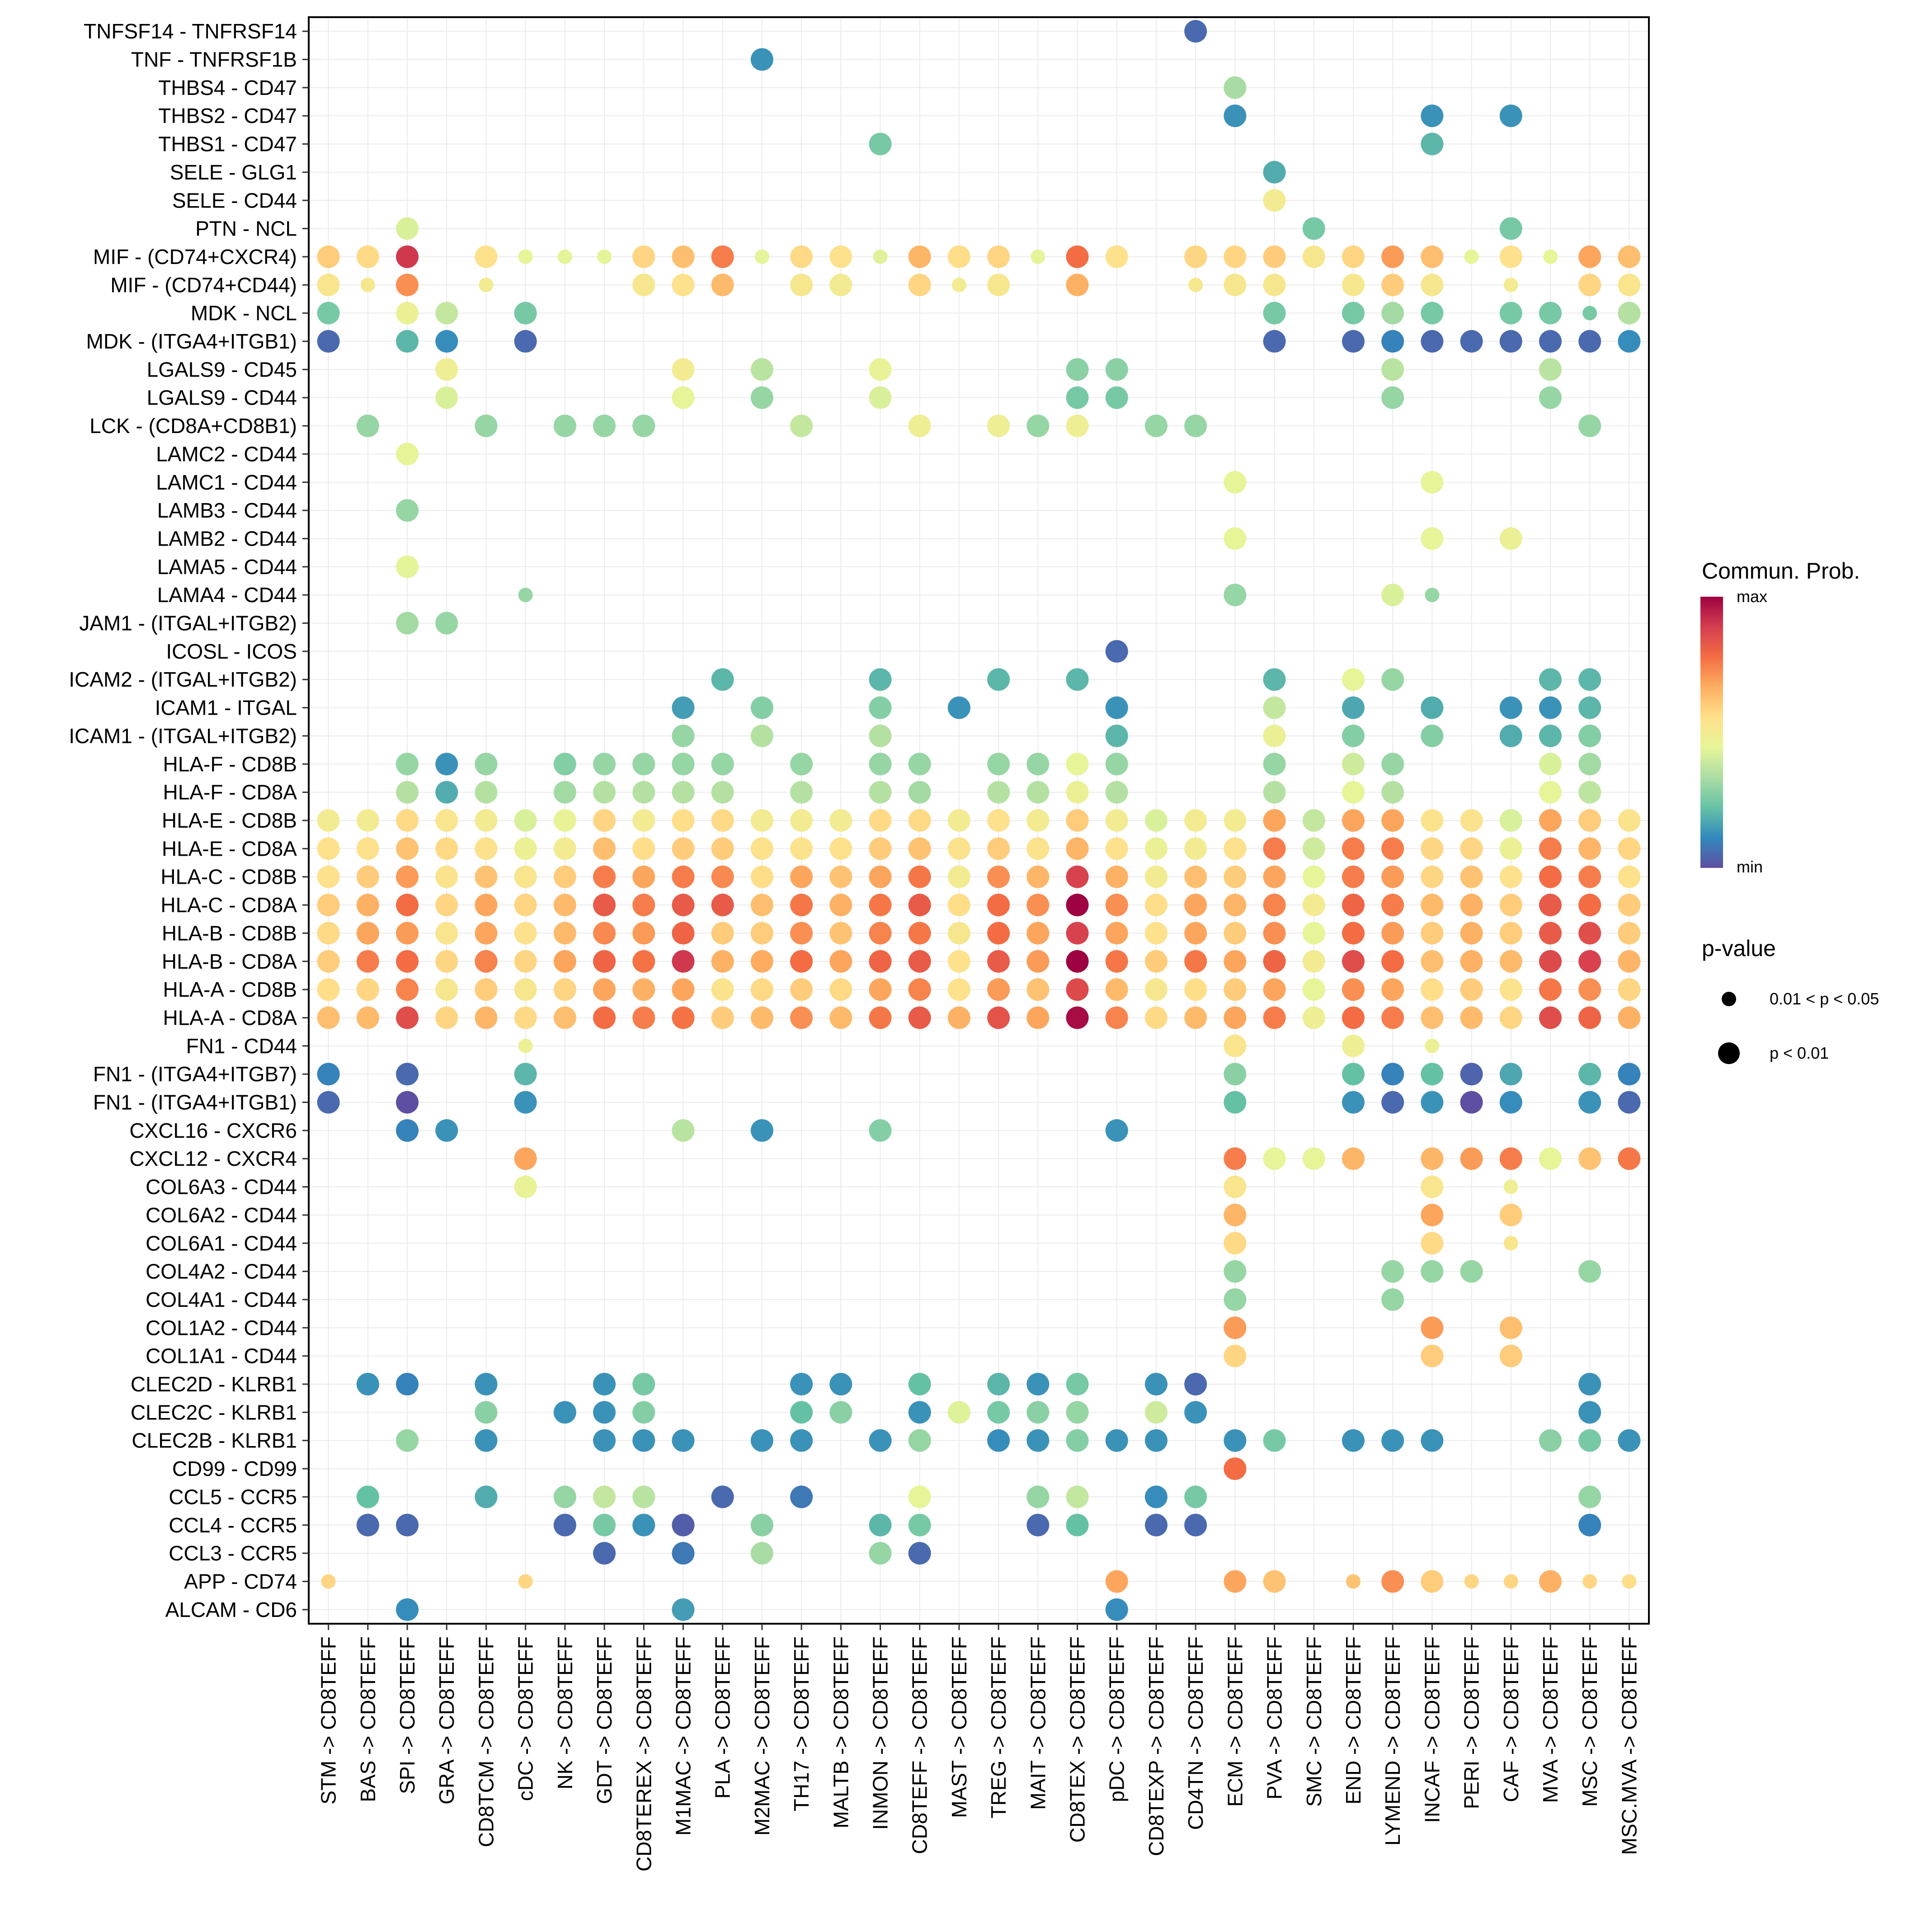  I want to click on y-tick-label: TNFSF14 - TNFRSF14, so click(190, 31).